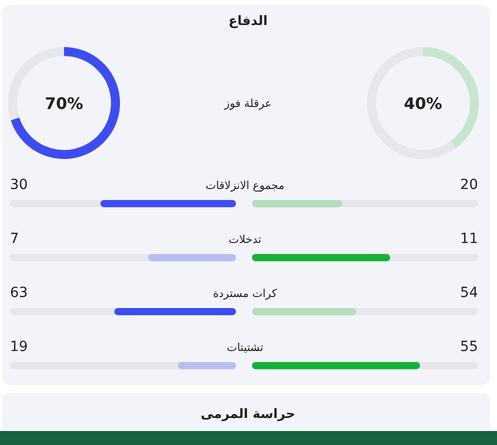 The image size is (497, 445). Describe the element at coordinates (14, 239) in the screenshot. I see `data-label: 7` at that location.